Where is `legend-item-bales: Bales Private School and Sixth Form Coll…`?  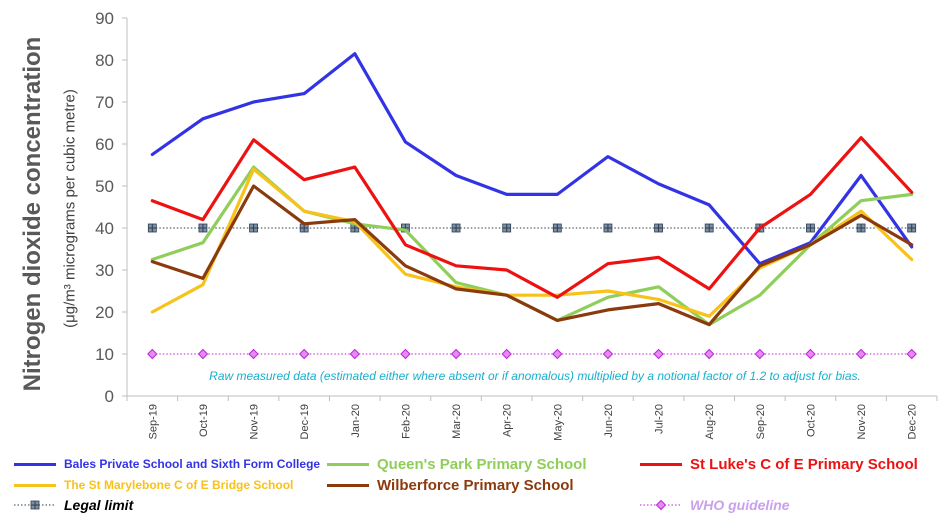 legend-item-bales: Bales Private School and Sixth Form Coll… is located at coordinates (167, 464).